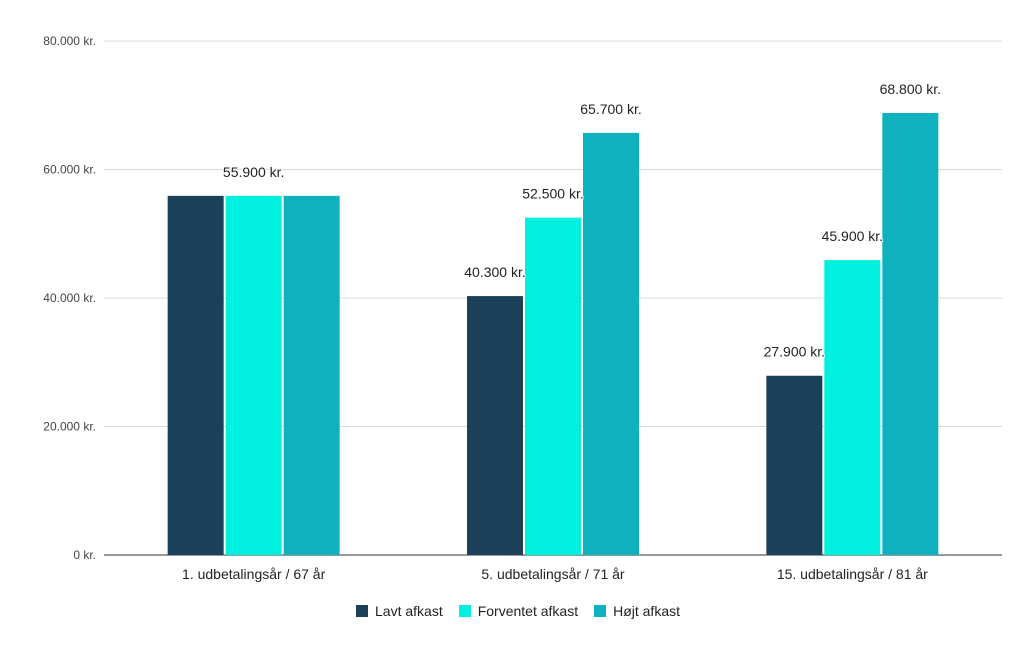 Image resolution: width=1036 pixels, height=656 pixels. Describe the element at coordinates (553, 194) in the screenshot. I see `data-label: 52.500 kr.` at that location.